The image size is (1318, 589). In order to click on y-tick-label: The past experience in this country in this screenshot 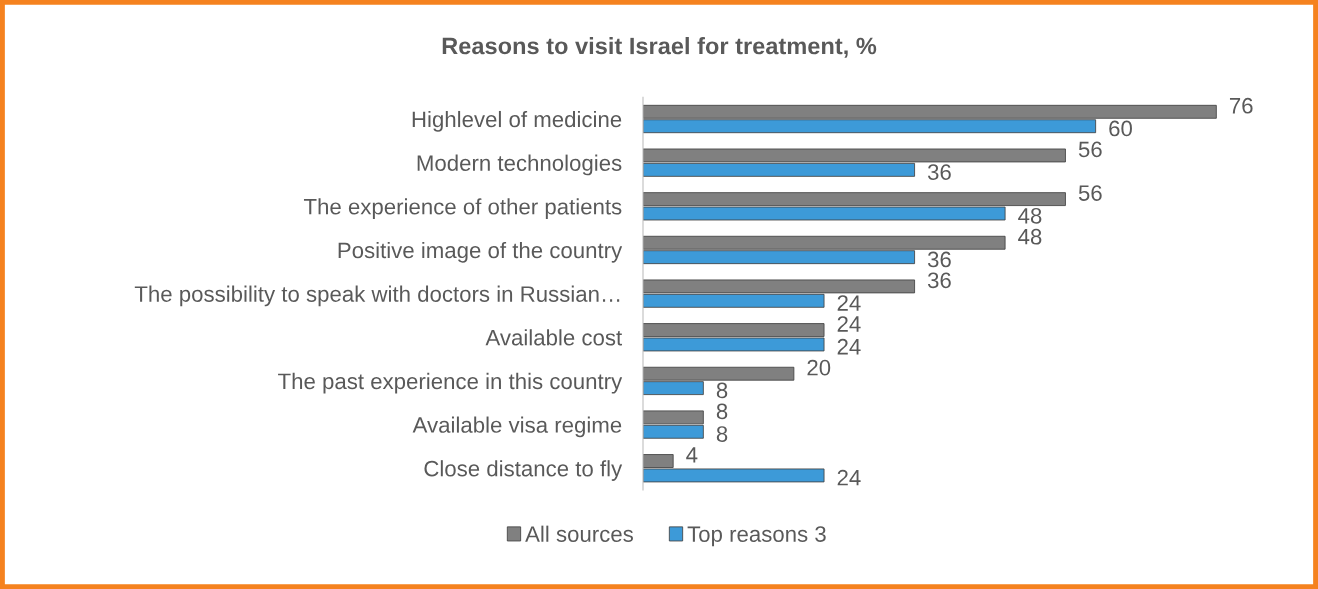, I will do `click(450, 383)`.